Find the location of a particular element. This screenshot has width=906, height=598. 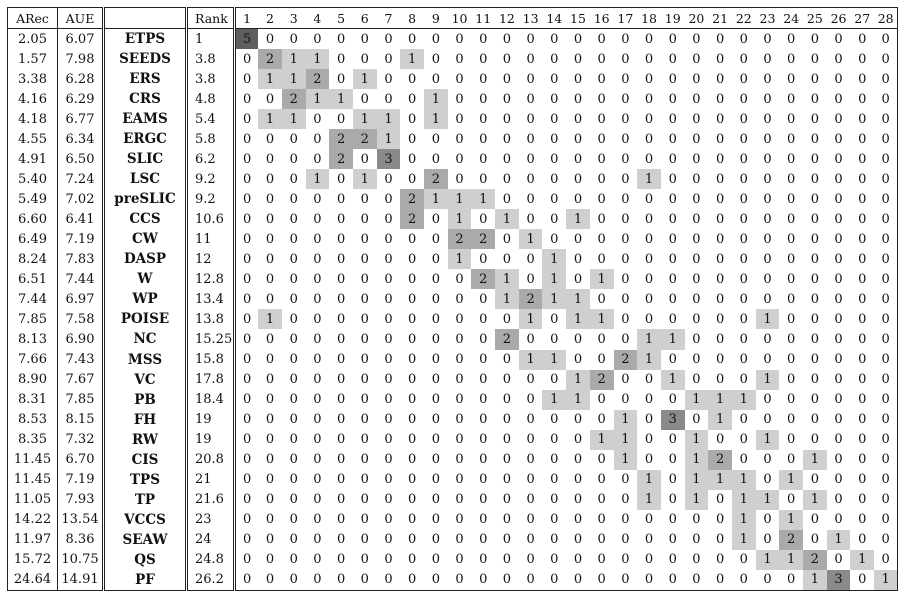

count-cell: 2 is located at coordinates (412, 199).